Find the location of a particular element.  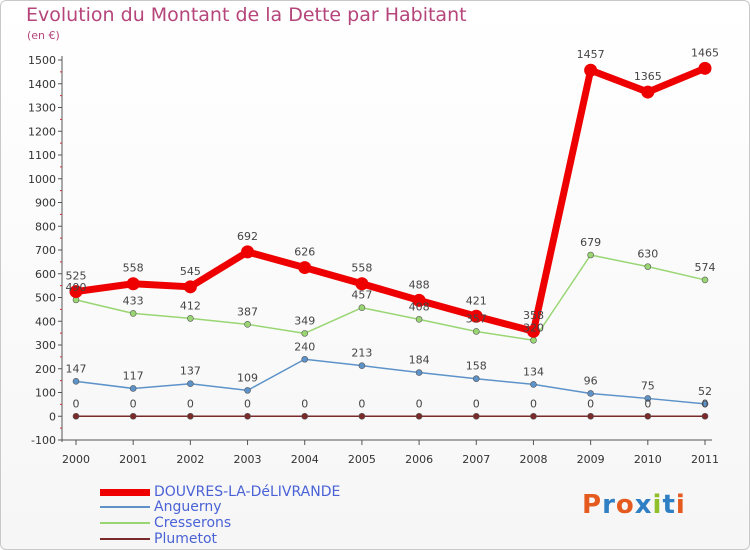

legend-item-cresserons: Cresserons is located at coordinates (165, 523).